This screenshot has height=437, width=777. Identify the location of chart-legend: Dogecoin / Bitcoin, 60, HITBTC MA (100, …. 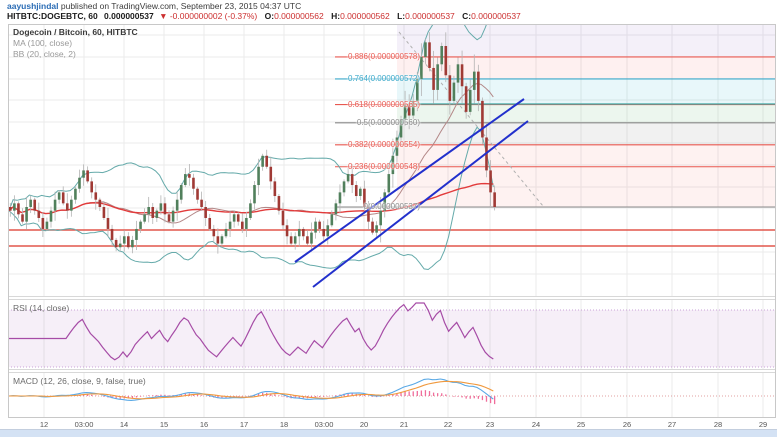
(75, 43).